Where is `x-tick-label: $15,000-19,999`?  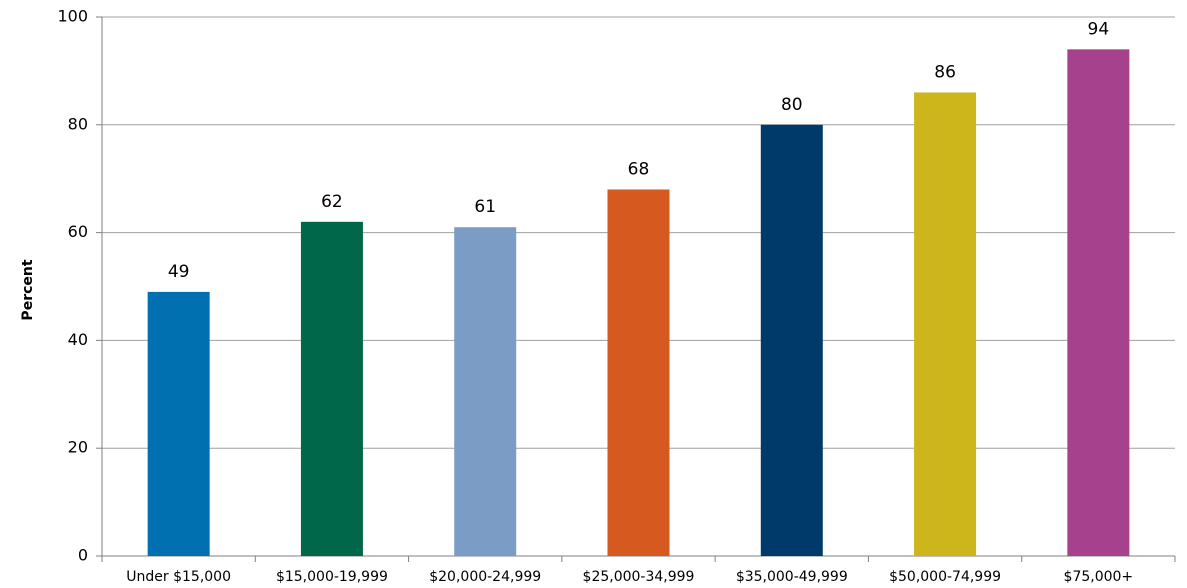
x-tick-label: $15,000-19,999 is located at coordinates (332, 577).